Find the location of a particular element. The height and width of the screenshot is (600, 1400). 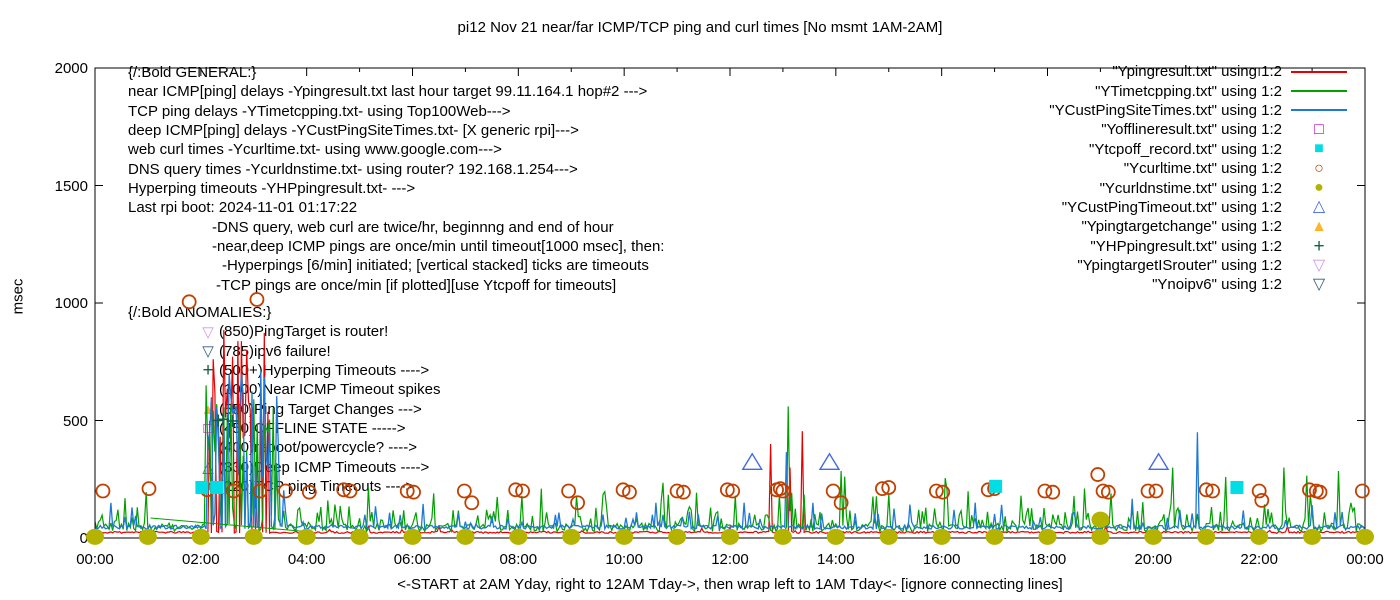

legend-marker-glyph: ■ is located at coordinates (1319, 149).